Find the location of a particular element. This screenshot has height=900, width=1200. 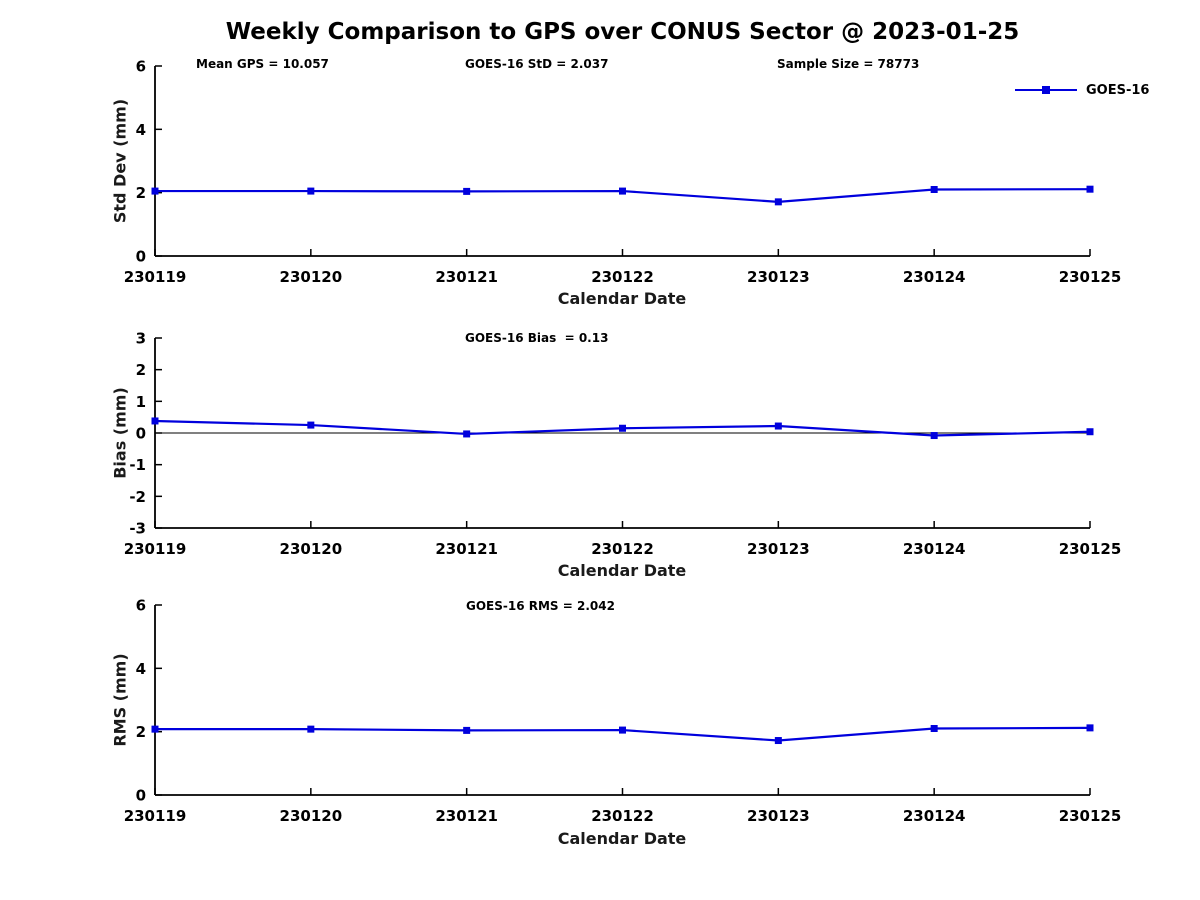

x-axis-label-bottom: Calendar Date is located at coordinates (622, 838).